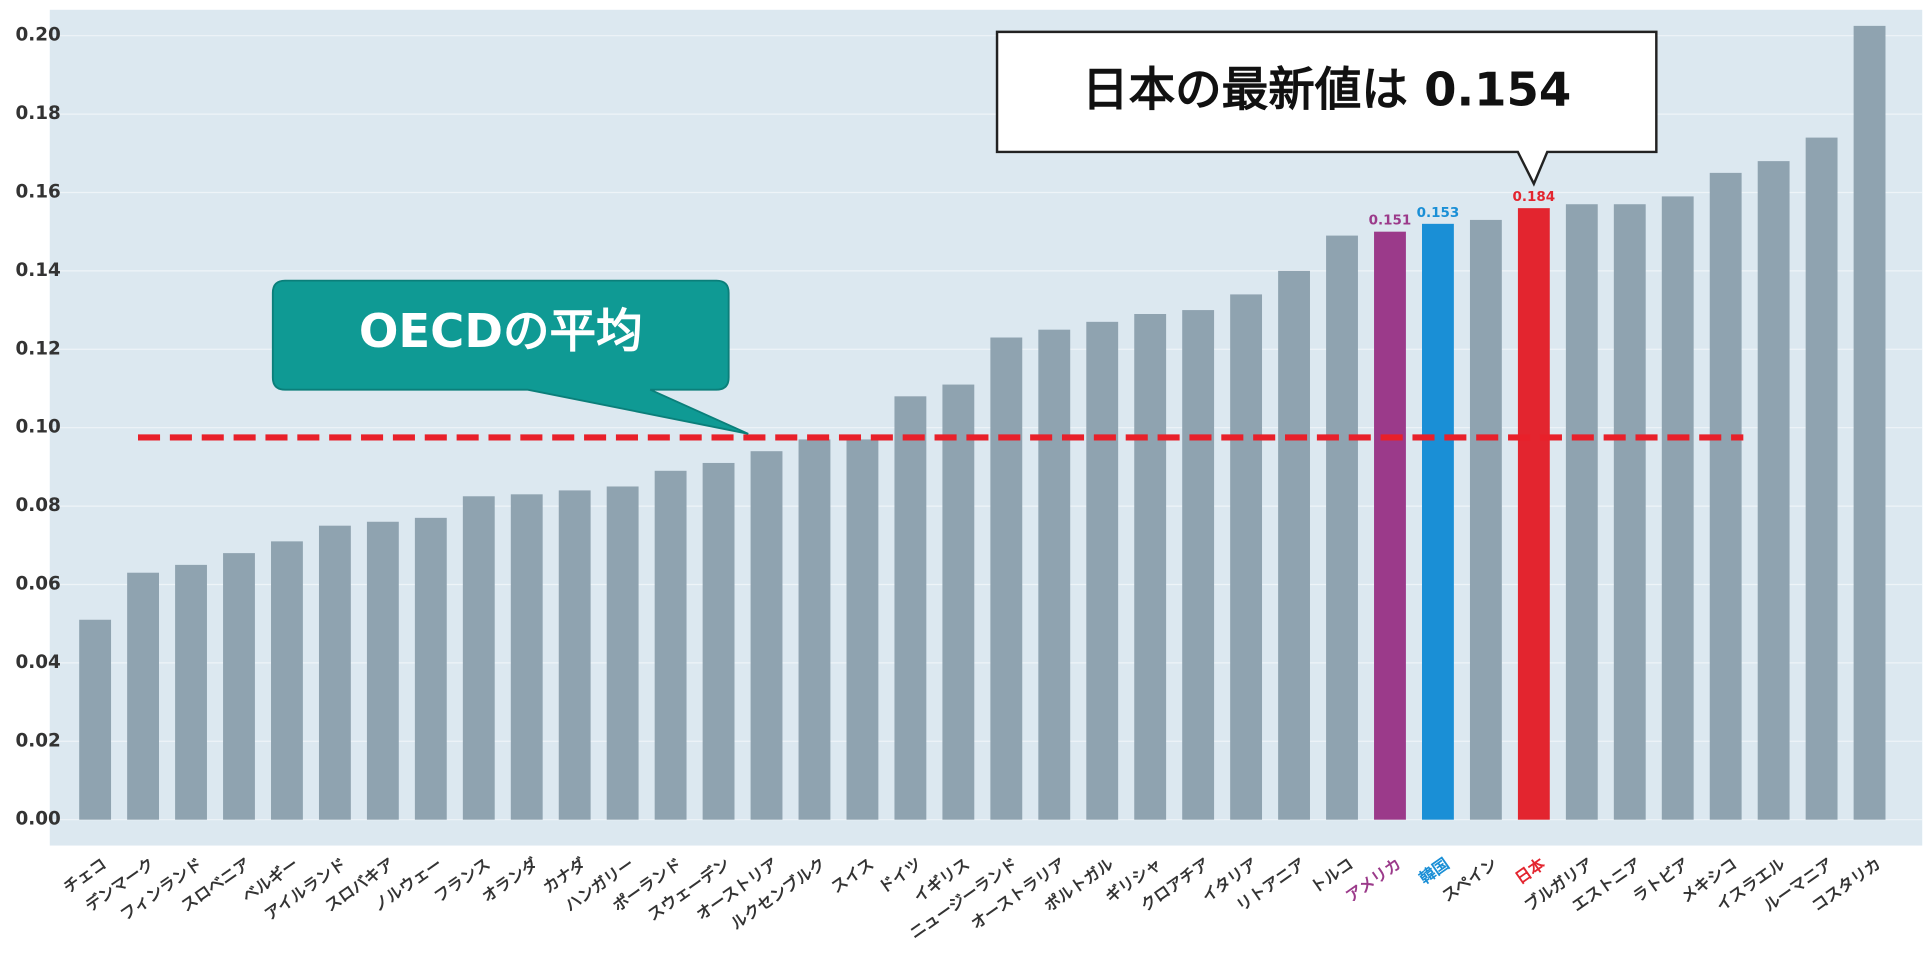 The width and height of the screenshot is (1923, 977). I want to click on y-tick-label: 0.02, so click(37, 740).